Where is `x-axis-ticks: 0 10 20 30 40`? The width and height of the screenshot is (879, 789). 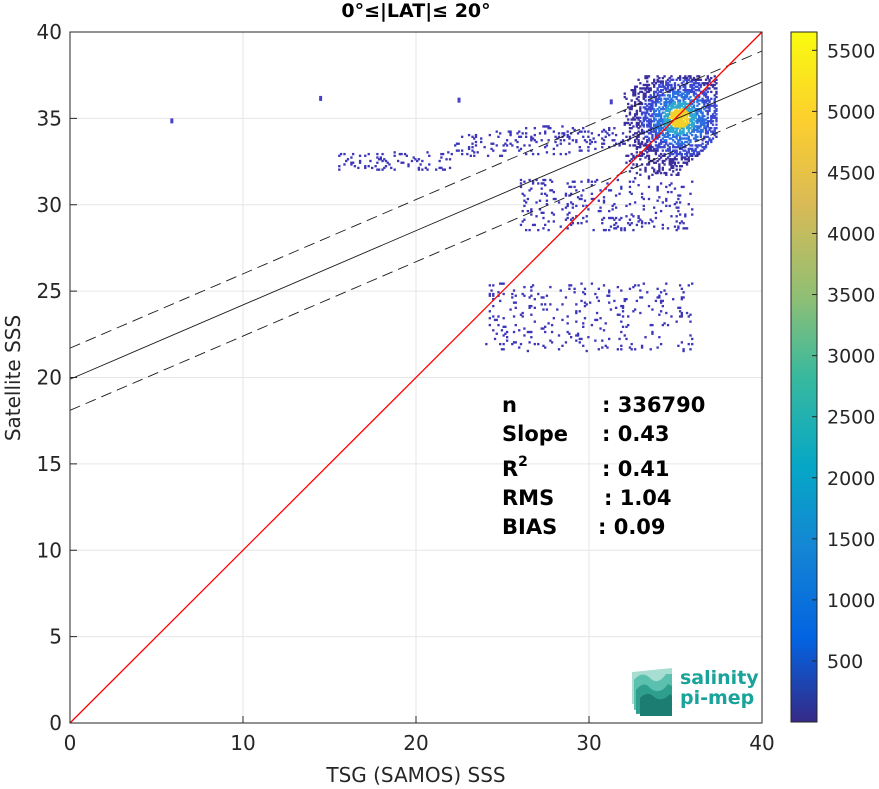 x-axis-ticks: 0 10 20 30 40 is located at coordinates (419, 735).